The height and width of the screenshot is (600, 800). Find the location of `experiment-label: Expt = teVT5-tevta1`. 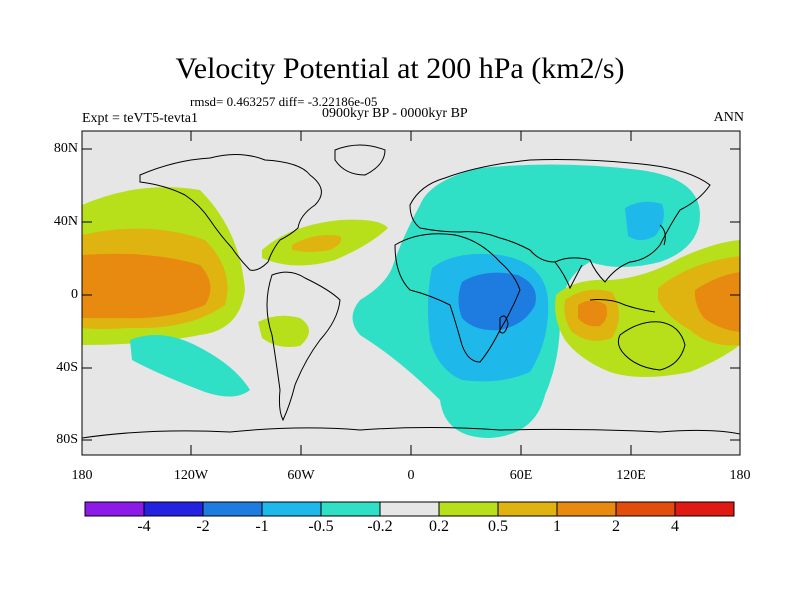

experiment-label: Expt = teVT5-tevta1 is located at coordinates (140, 118).